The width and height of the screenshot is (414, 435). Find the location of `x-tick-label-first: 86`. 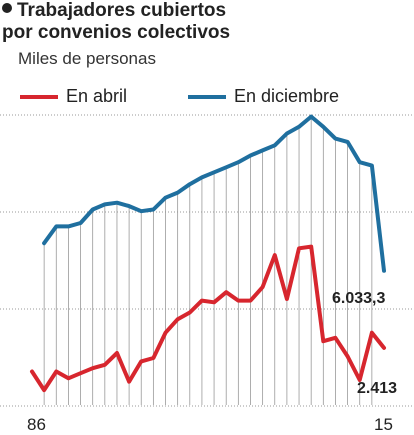

x-tick-label-first: 86 is located at coordinates (36, 424).